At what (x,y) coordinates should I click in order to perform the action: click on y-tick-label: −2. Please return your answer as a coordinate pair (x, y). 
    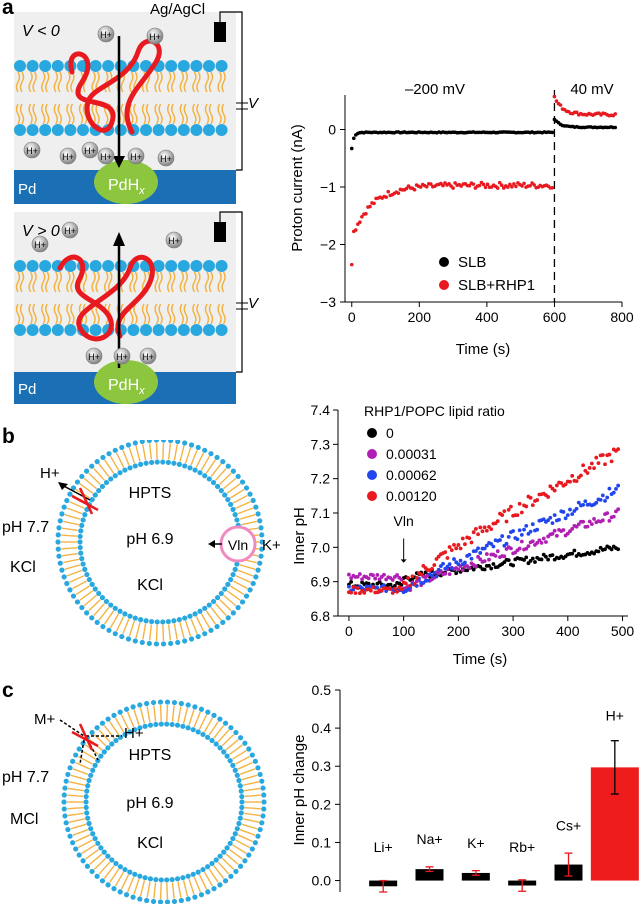
    Looking at the image, I should click on (328, 245).